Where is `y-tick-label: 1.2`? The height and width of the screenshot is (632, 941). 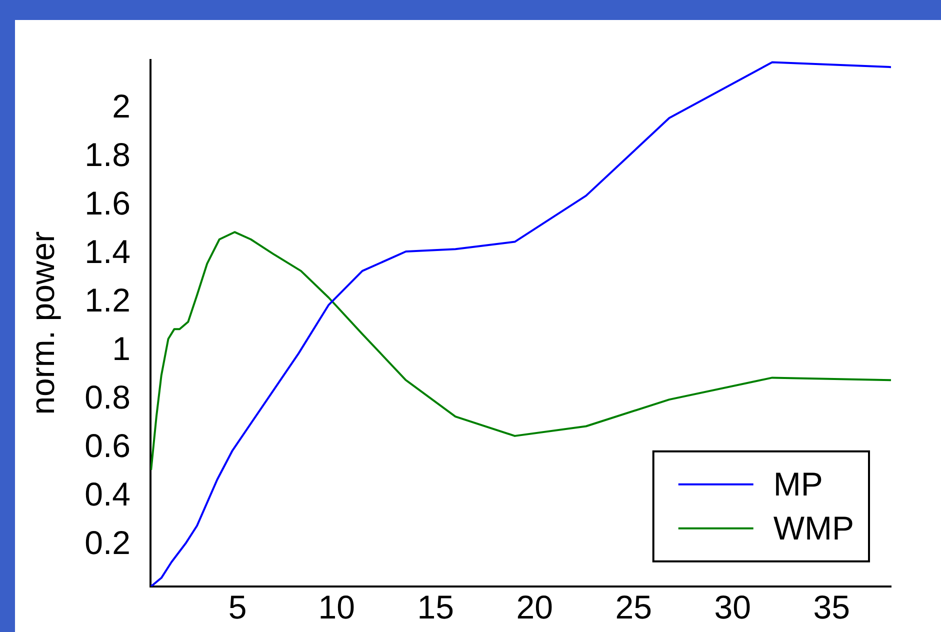
y-tick-label: 1.2 is located at coordinates (107, 300).